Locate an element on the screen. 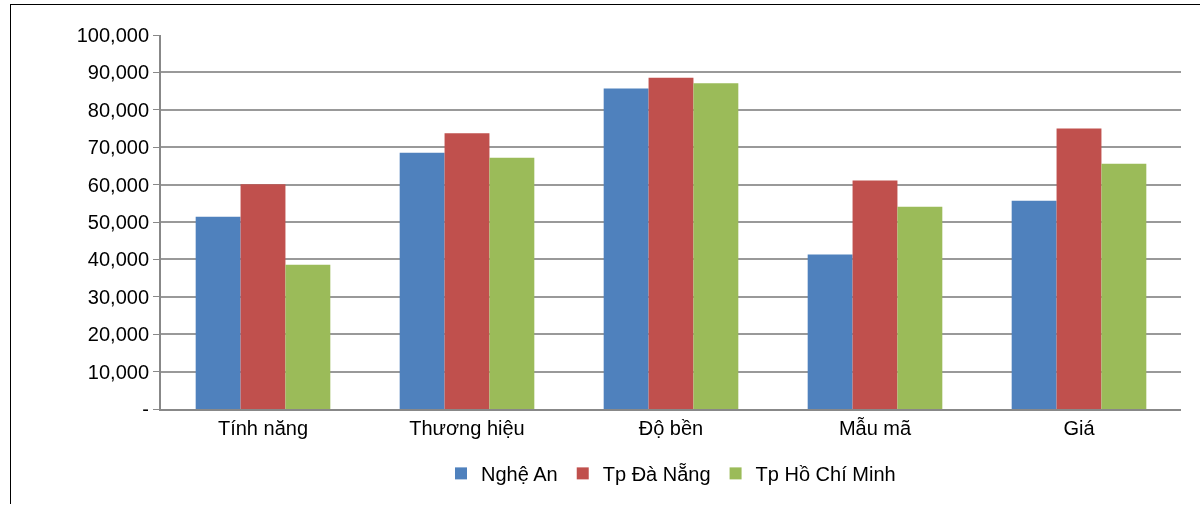 The width and height of the screenshot is (1202, 510). y-tick-label: - is located at coordinates (145, 409).